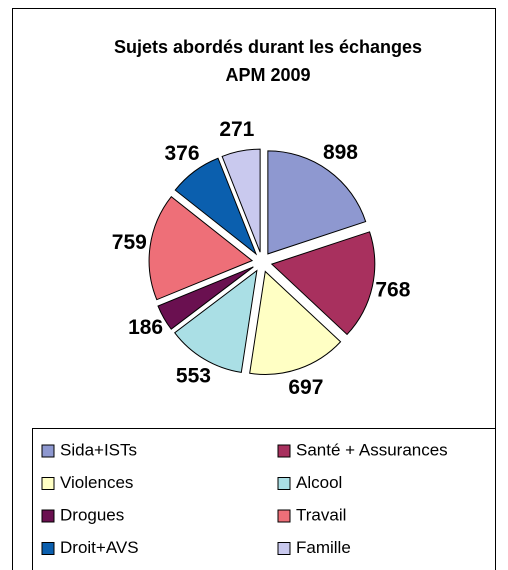  Describe the element at coordinates (96, 482) in the screenshot. I see `legend-label: Violences` at that location.